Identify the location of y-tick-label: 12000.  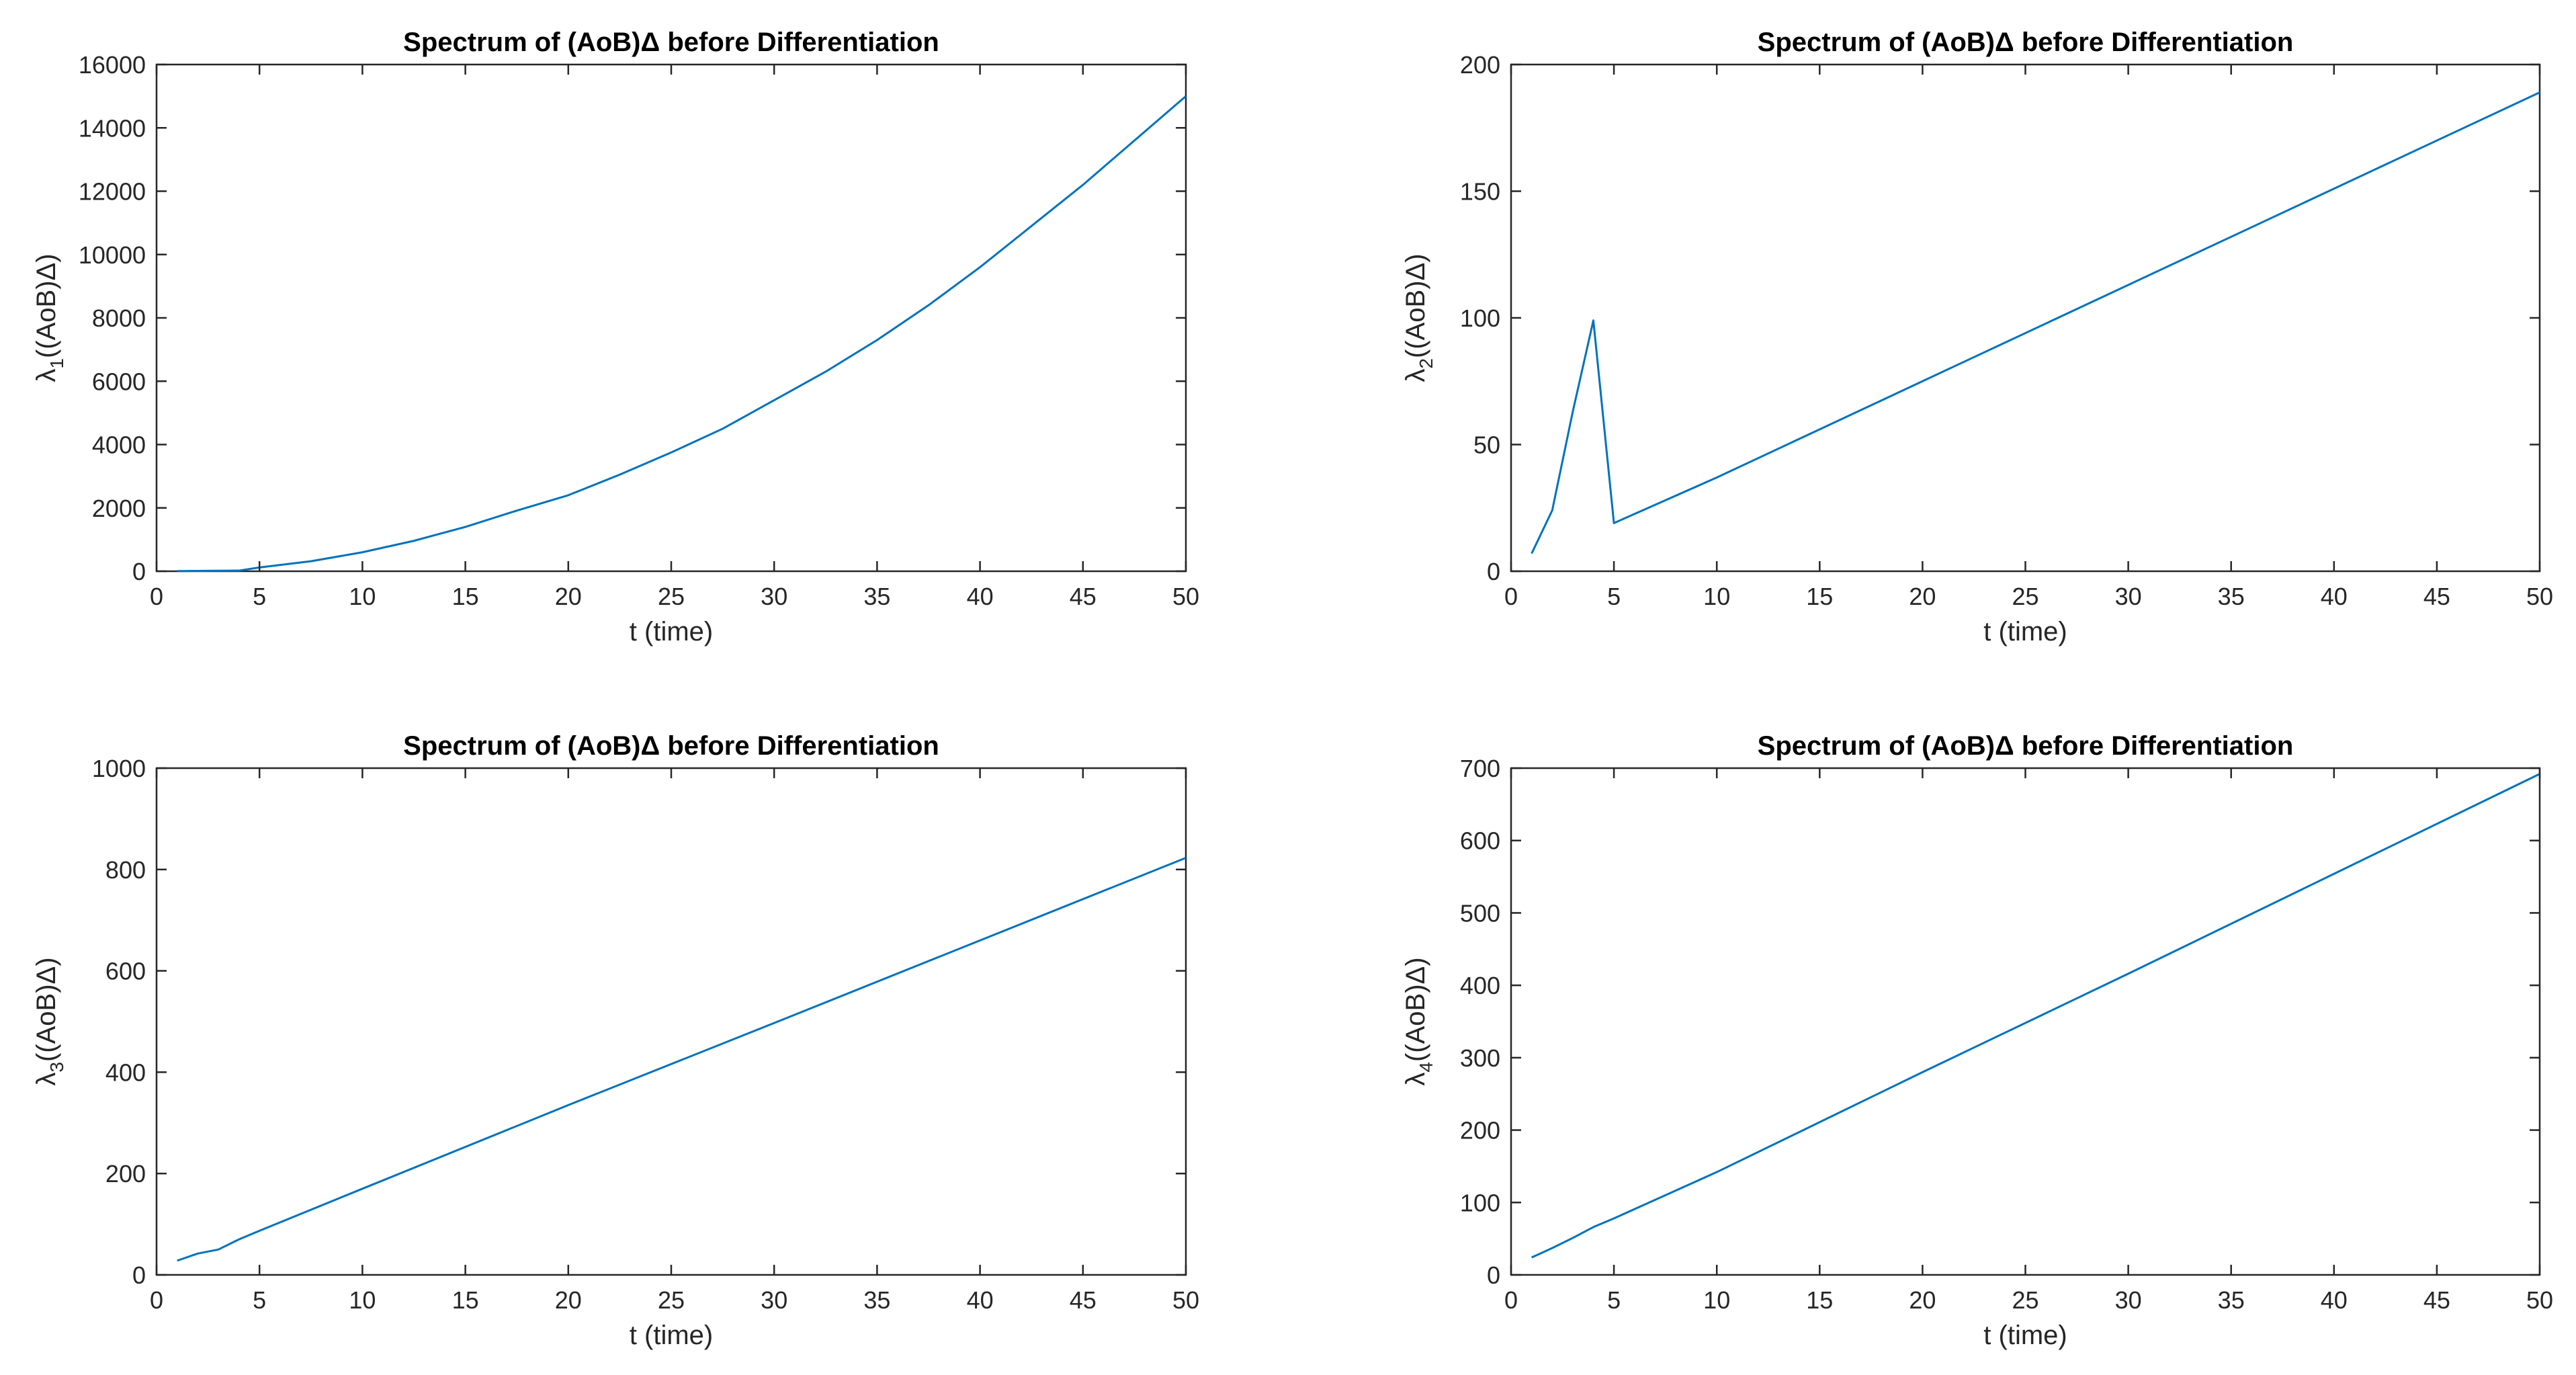
(112, 192).